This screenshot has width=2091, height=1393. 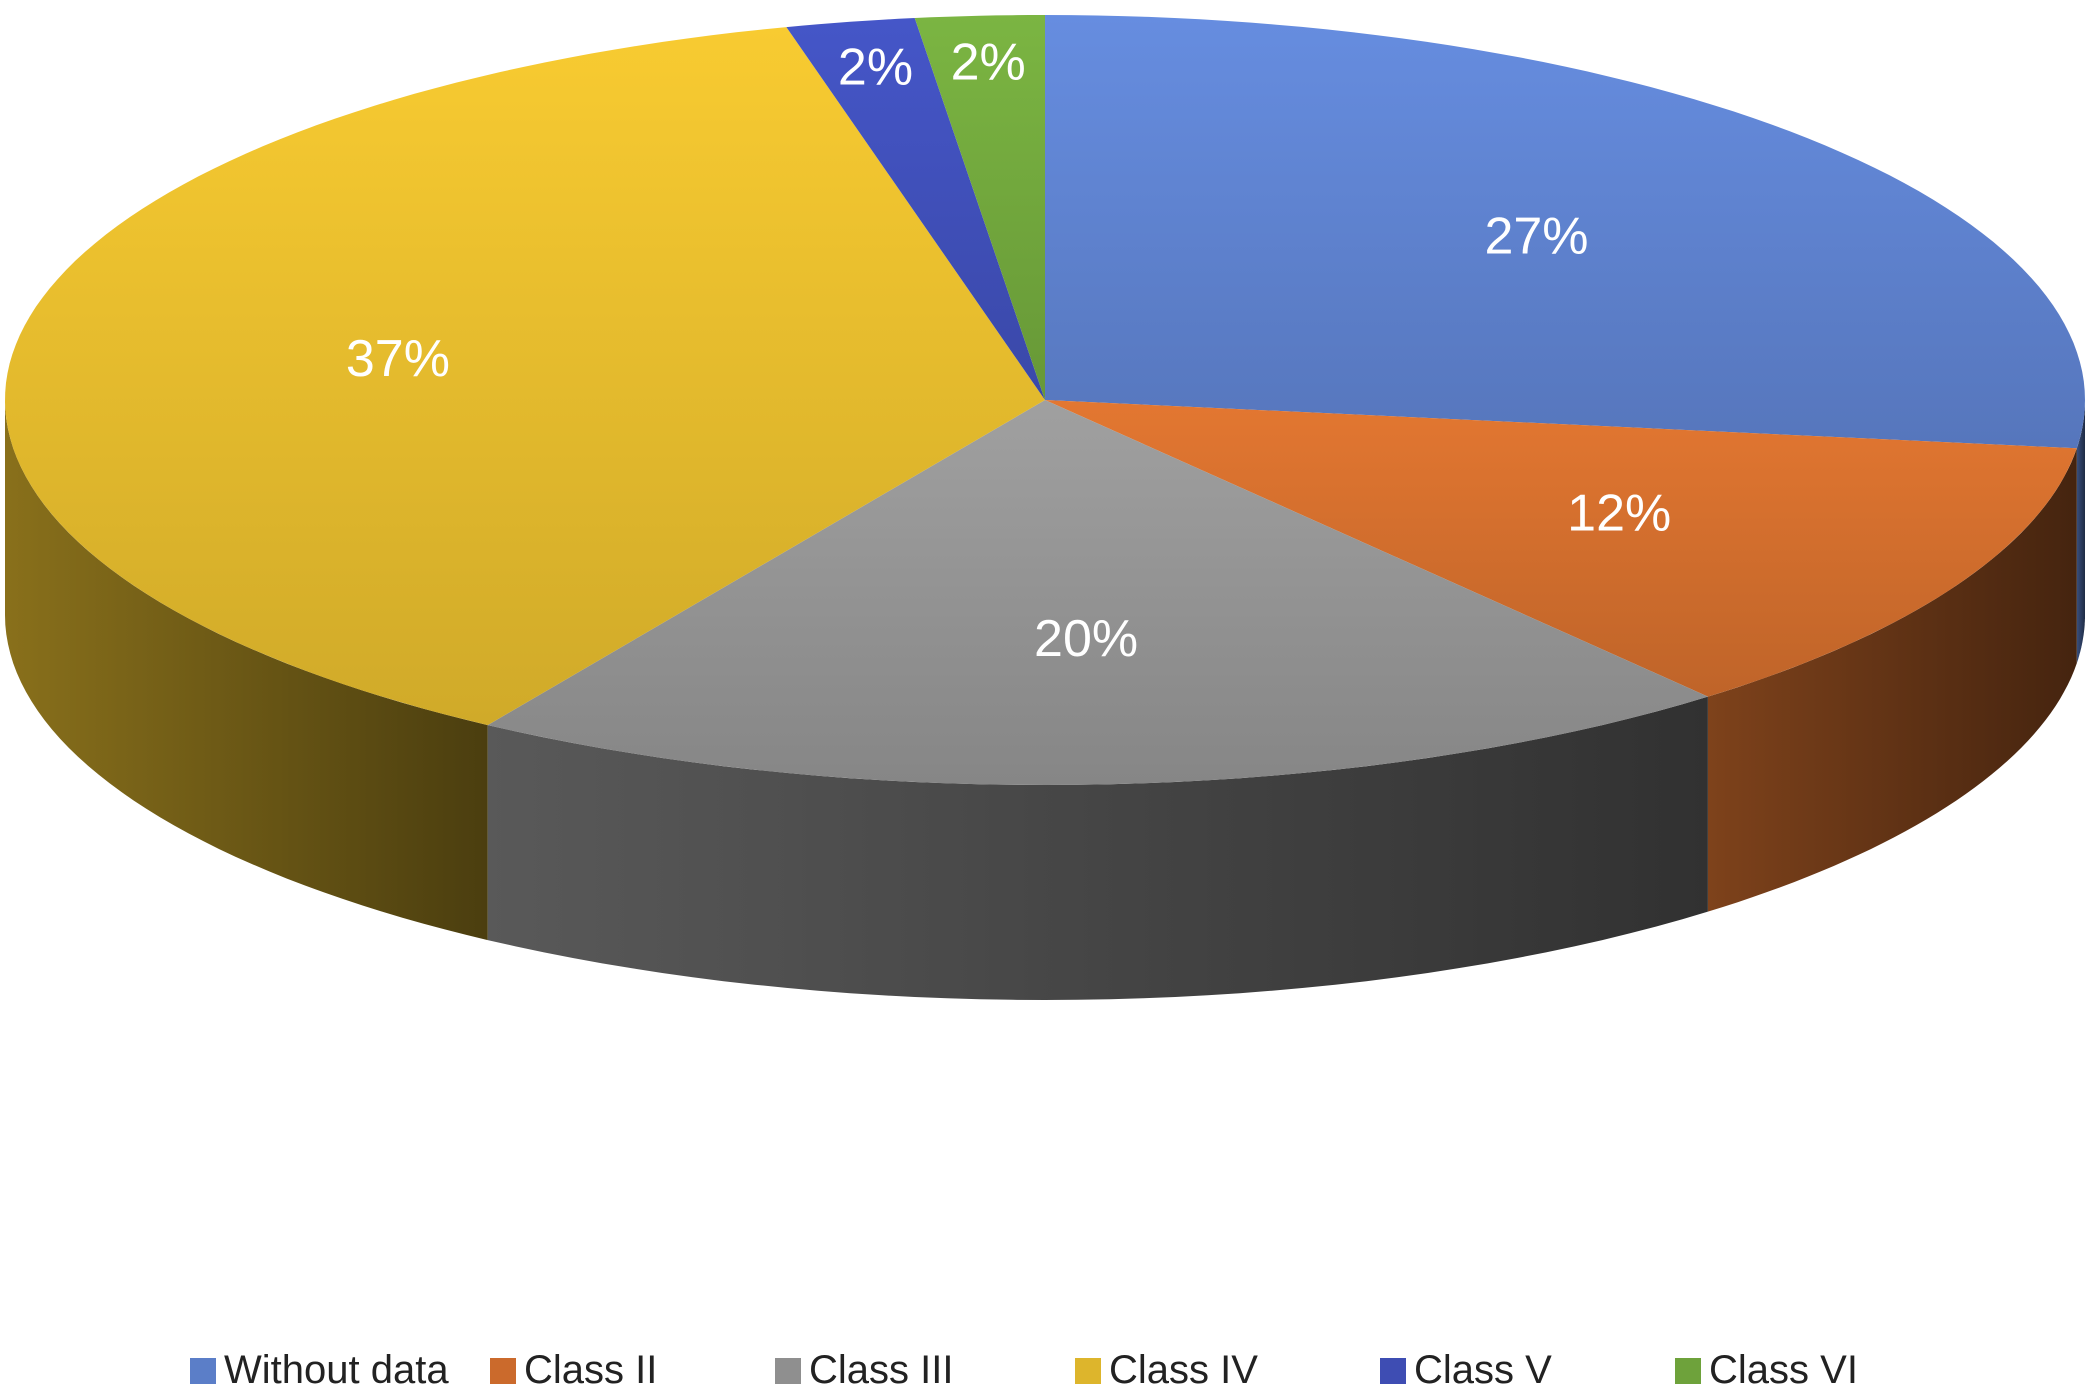 I want to click on legend-item-class-ii: Class II, so click(x=573, y=1370).